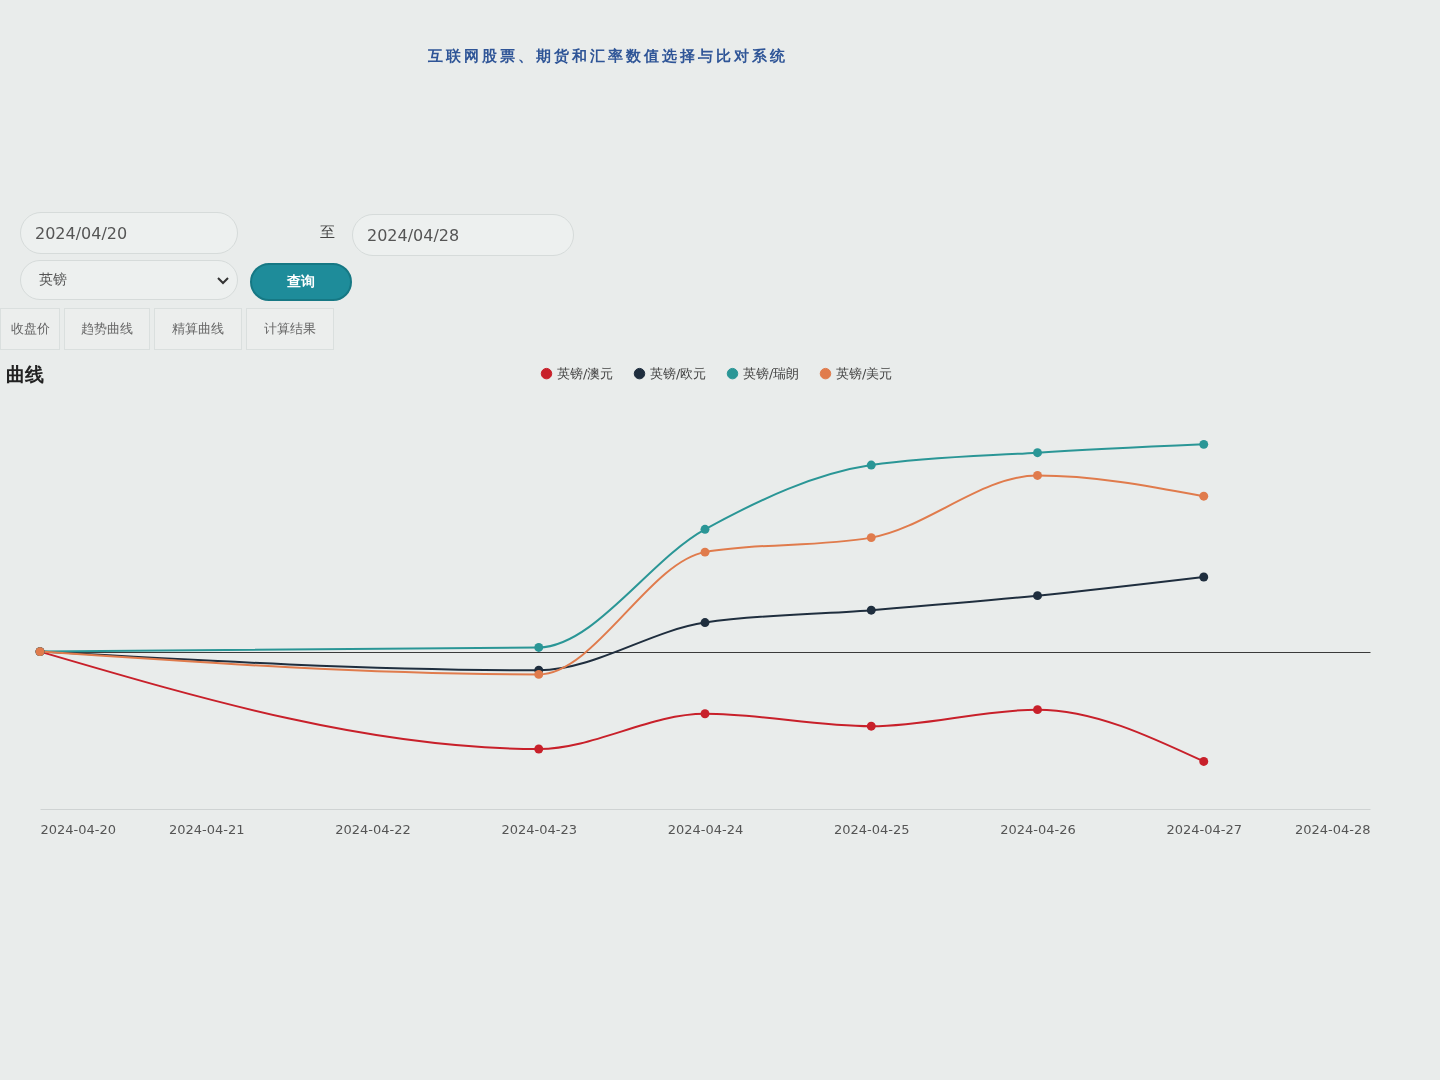 This screenshot has height=1080, width=1440. Describe the element at coordinates (129, 280) in the screenshot. I see `dropdown-field: 英镑` at that location.